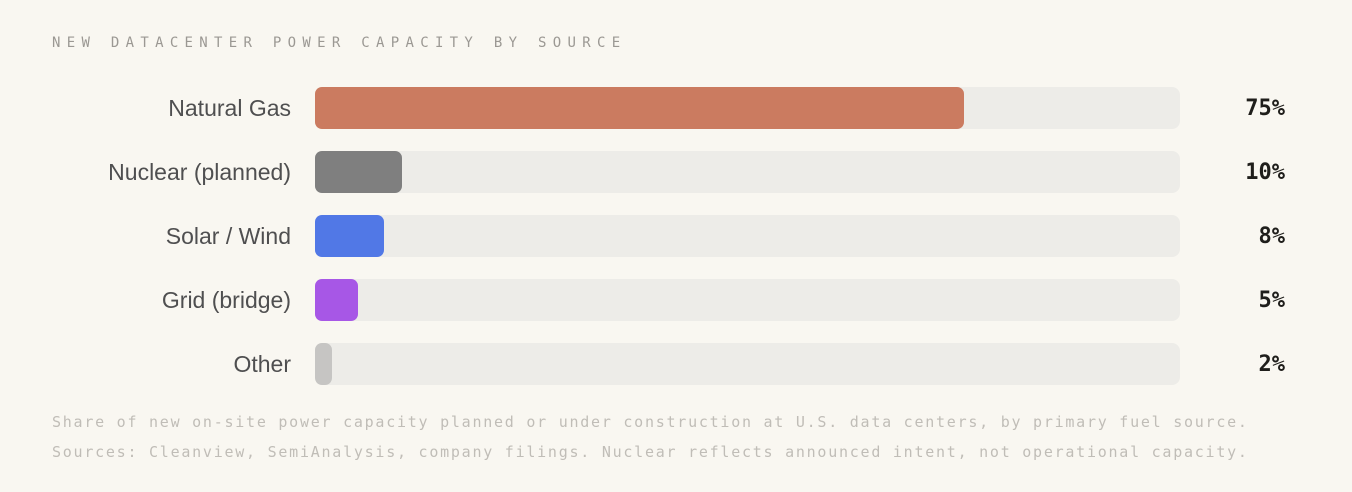 This screenshot has height=492, width=1352. I want to click on bar-value-label: 10%, so click(1265, 172).